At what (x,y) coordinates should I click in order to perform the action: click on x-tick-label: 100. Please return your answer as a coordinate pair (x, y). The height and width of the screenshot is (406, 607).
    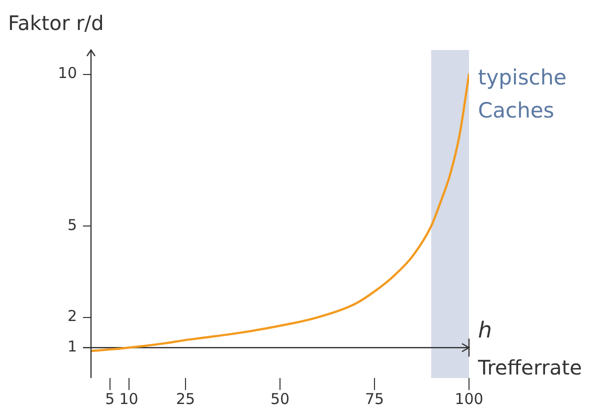
    Looking at the image, I should click on (469, 398).